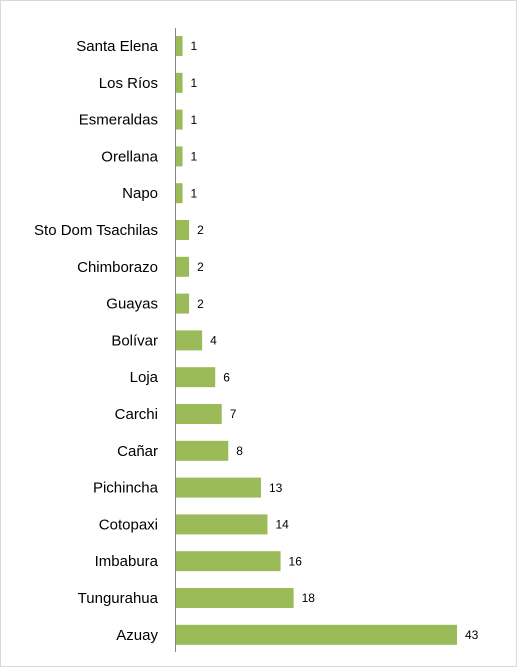 This screenshot has height=667, width=517. What do you see at coordinates (233, 414) in the screenshot?
I see `data-label: 7` at bounding box center [233, 414].